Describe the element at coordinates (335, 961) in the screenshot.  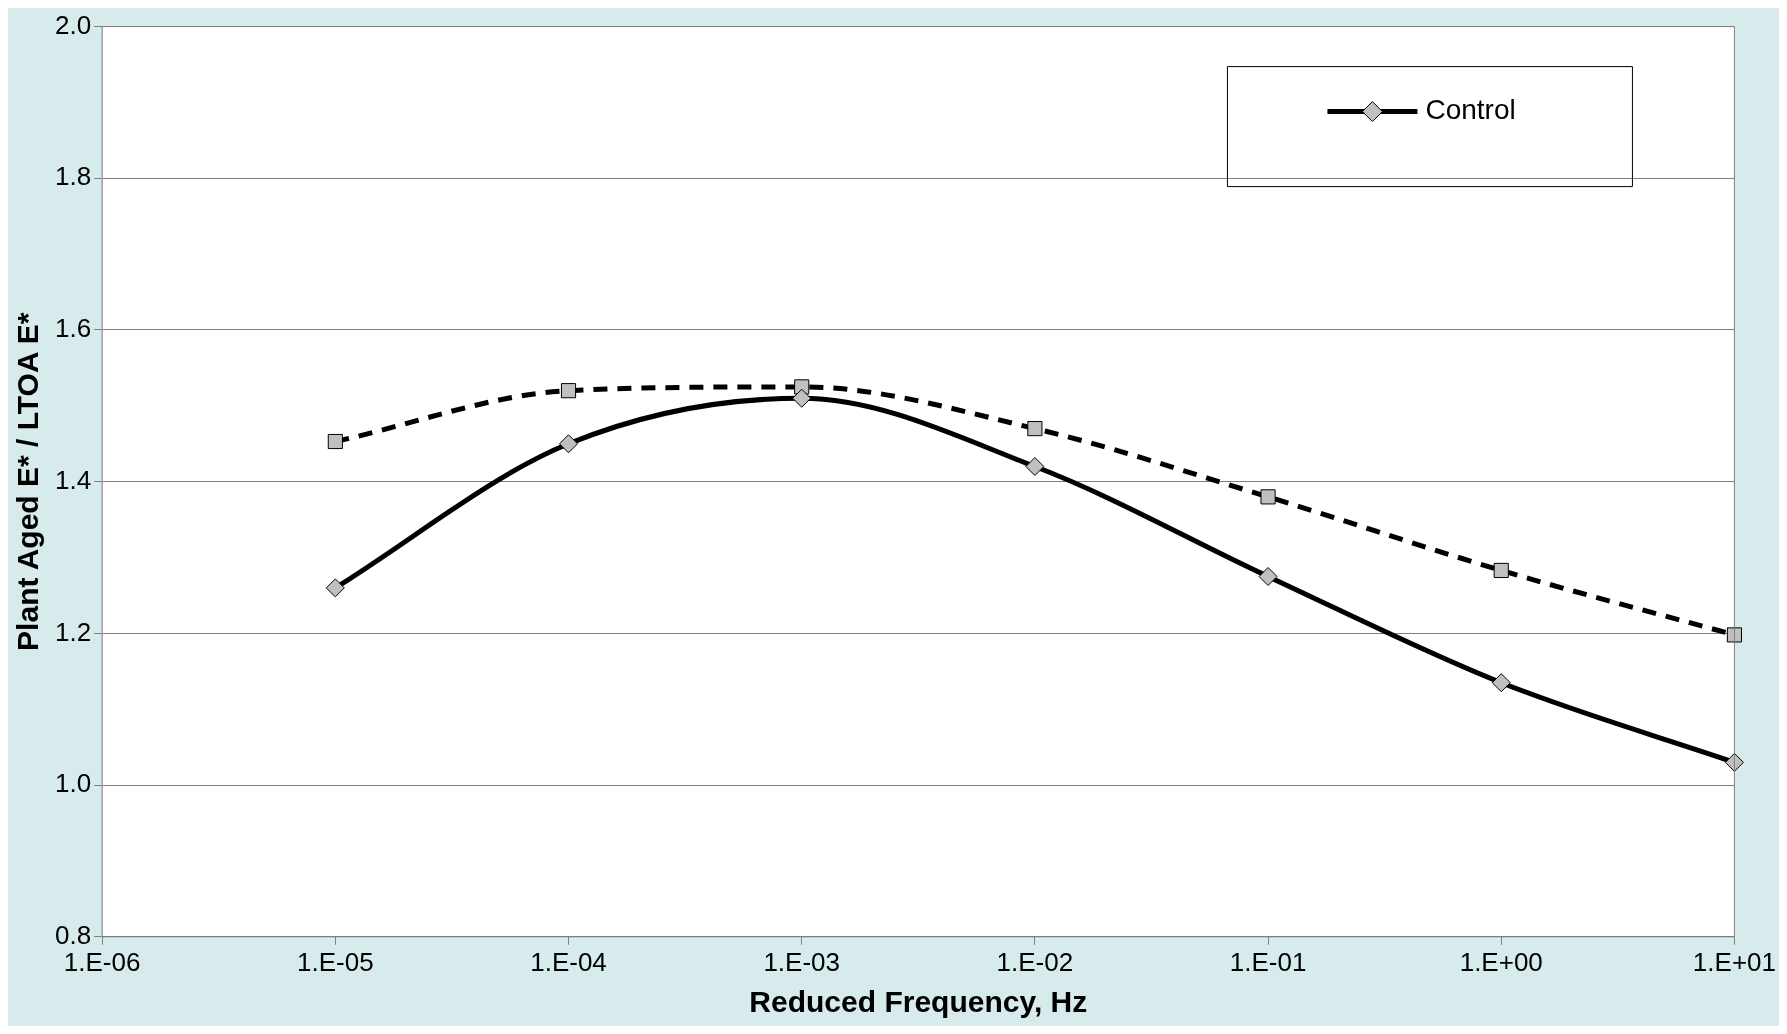
I see `x-tick-label: 1.E-05` at that location.